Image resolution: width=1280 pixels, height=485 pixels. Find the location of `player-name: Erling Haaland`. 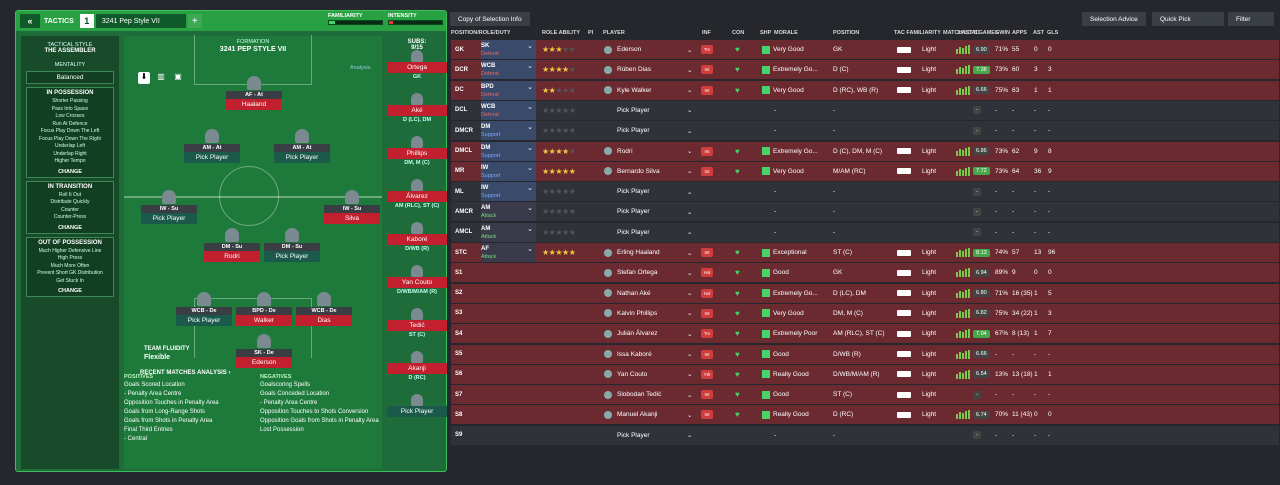

player-name: Erling Haaland is located at coordinates (638, 252).